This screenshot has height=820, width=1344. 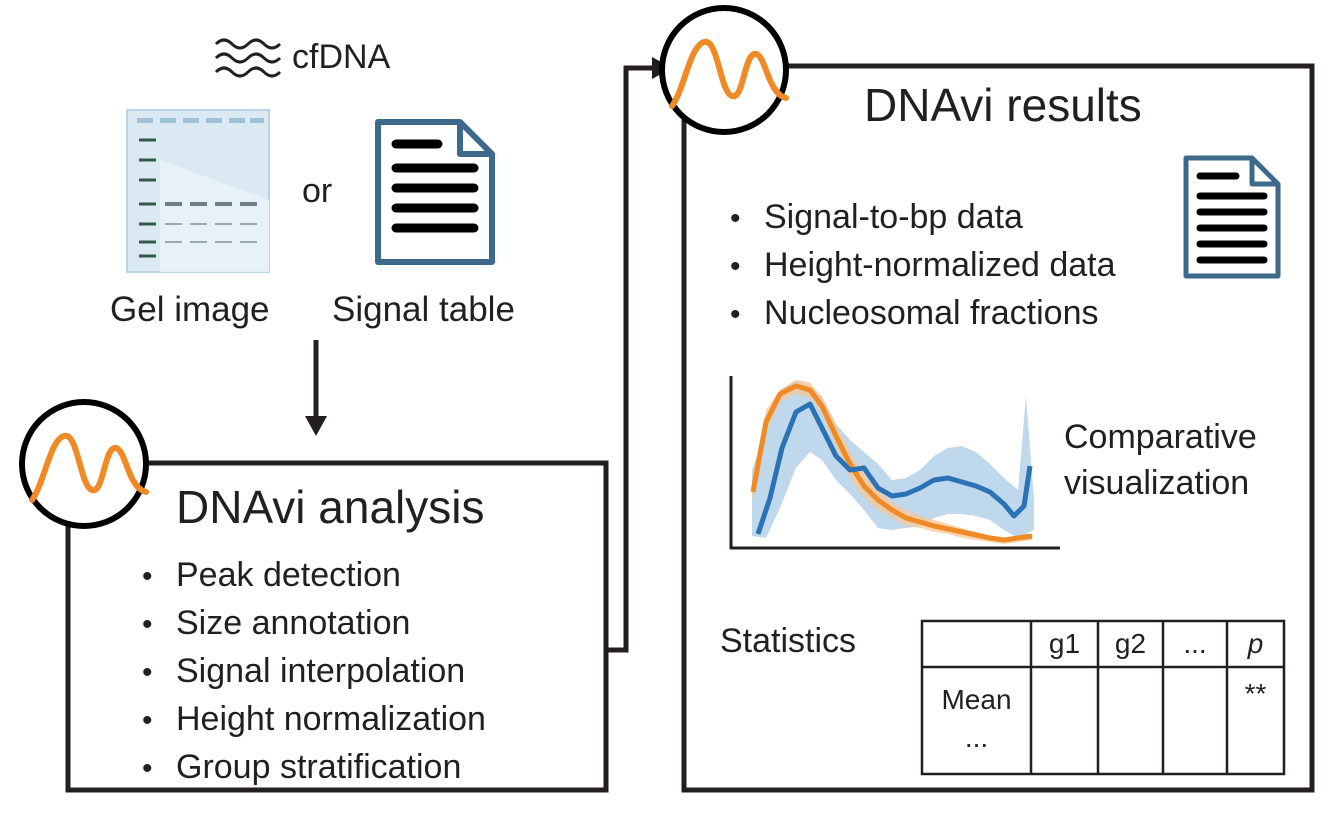 I want to click on list-item: • Height-normalized data, so click(x=923, y=265).